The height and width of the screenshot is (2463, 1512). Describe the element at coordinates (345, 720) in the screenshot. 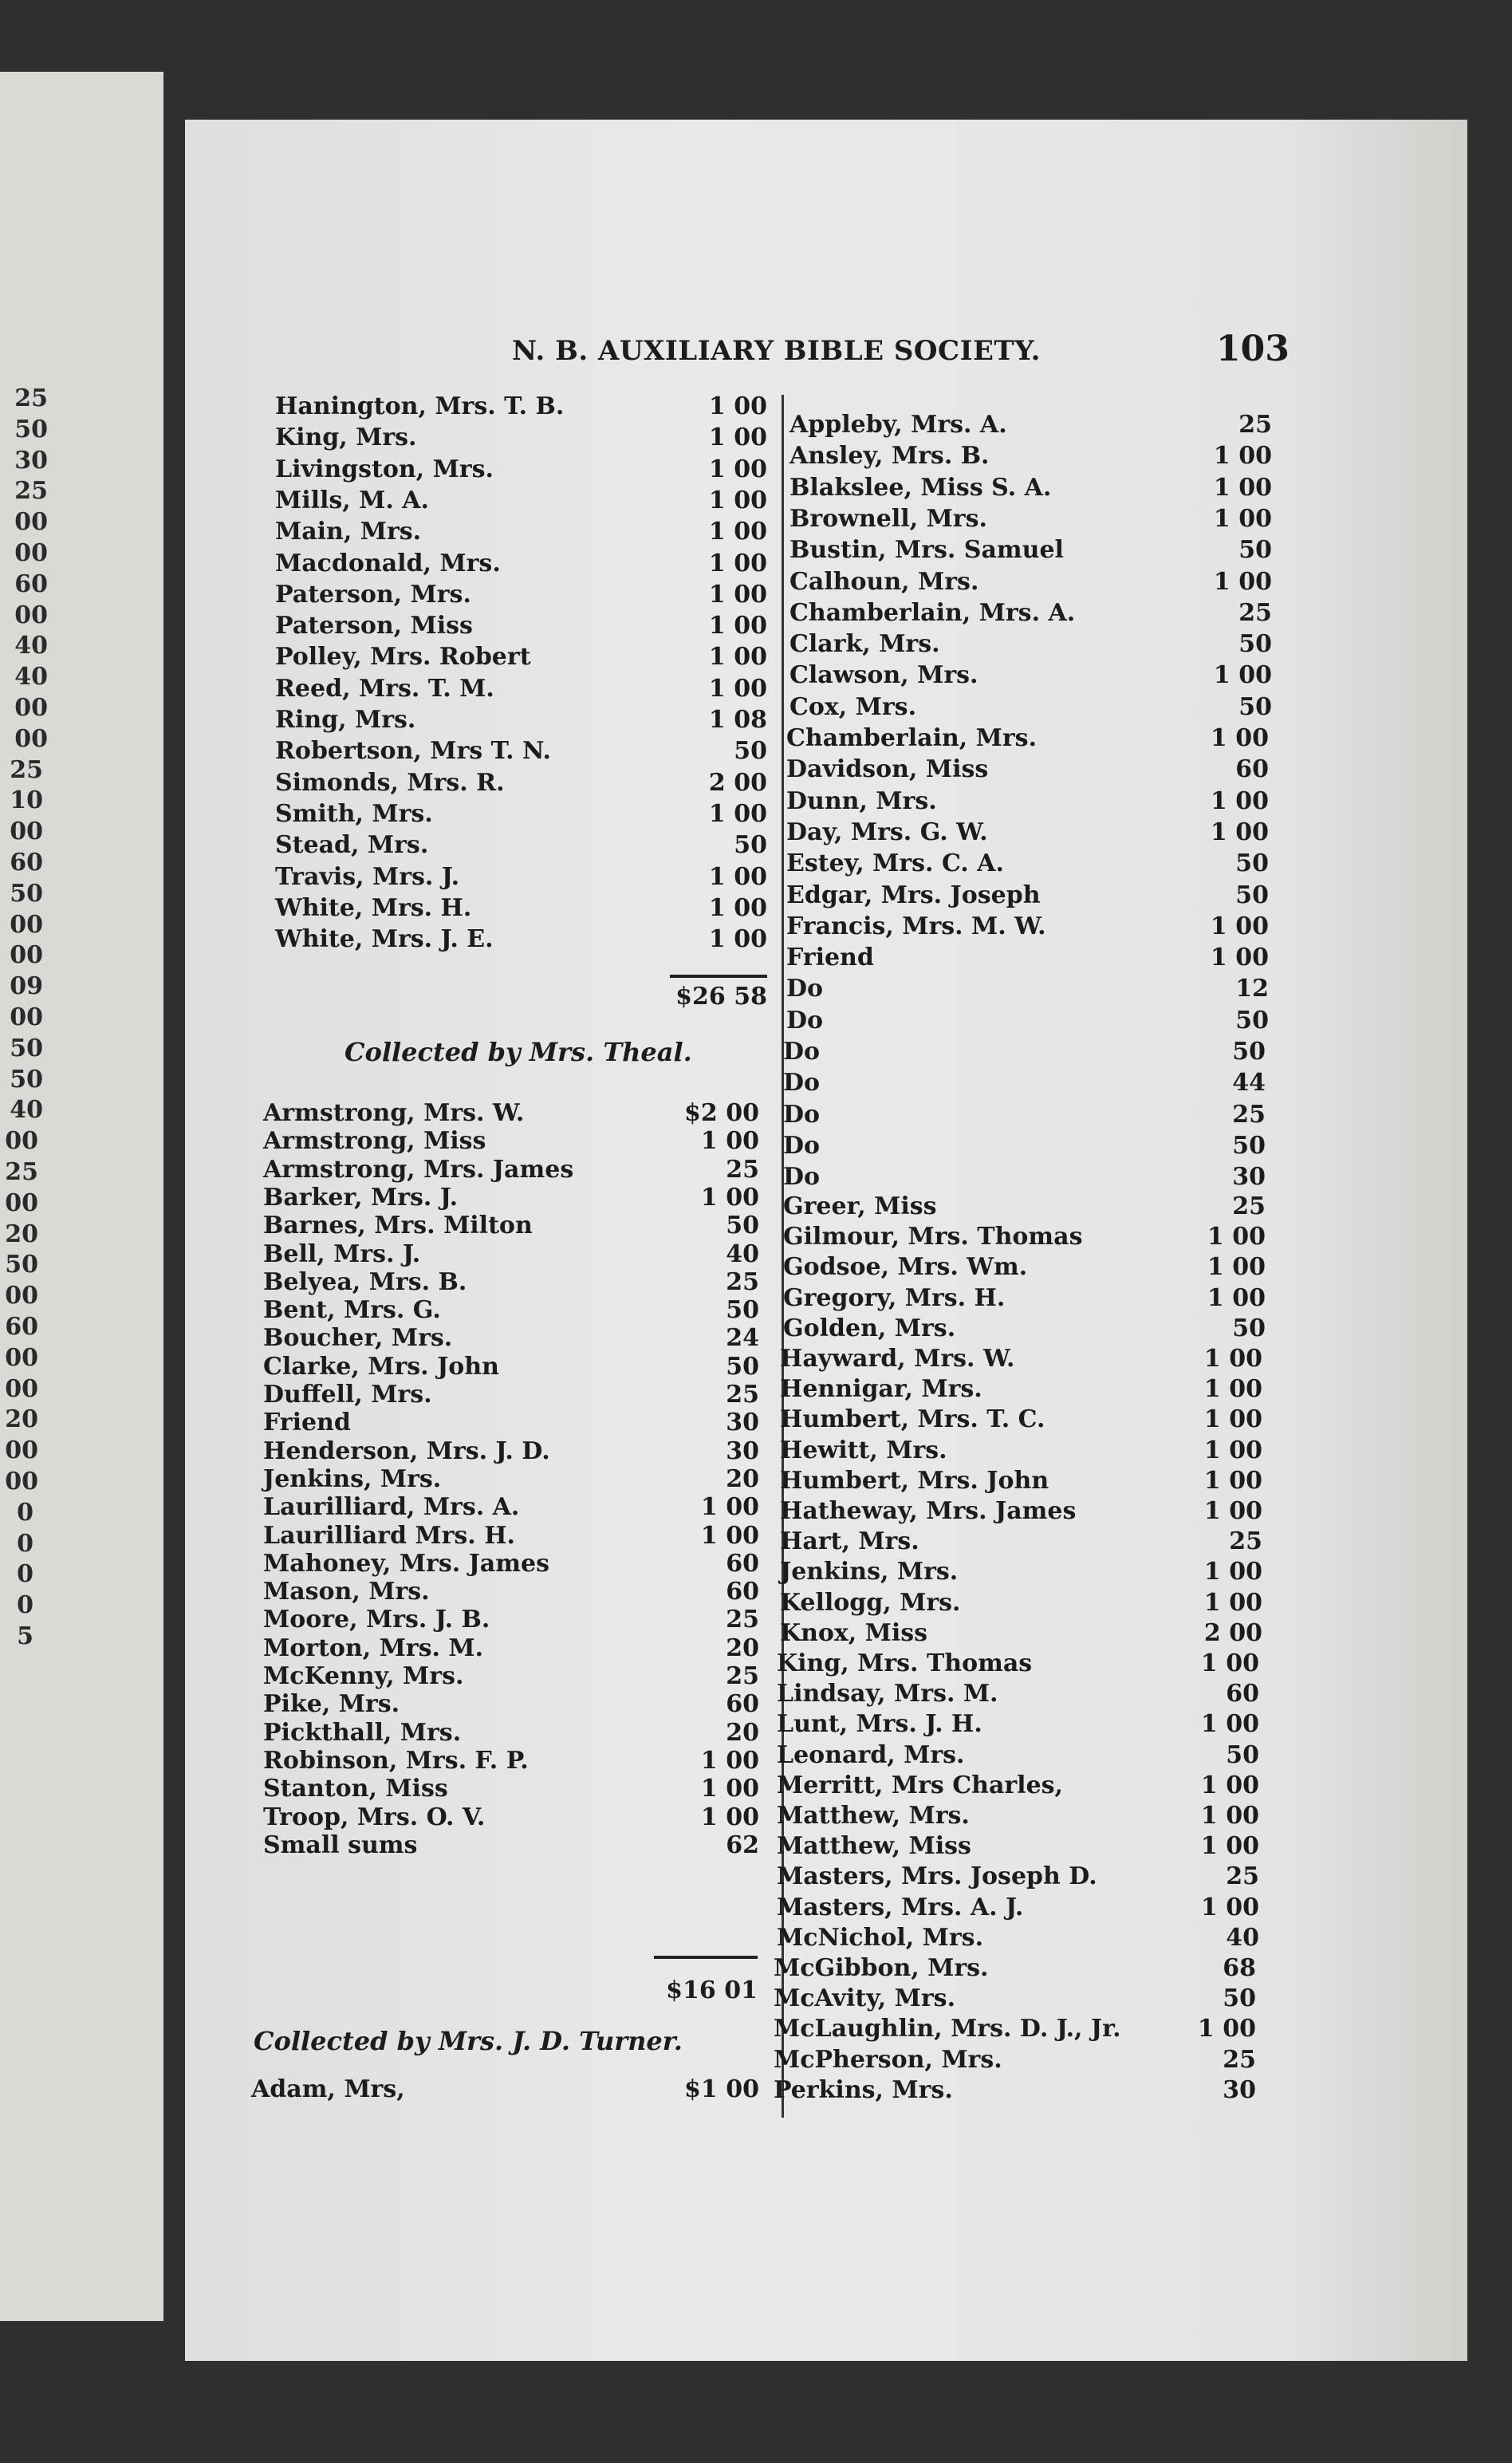

I see `contributor-name: Ring, Mrs.` at that location.